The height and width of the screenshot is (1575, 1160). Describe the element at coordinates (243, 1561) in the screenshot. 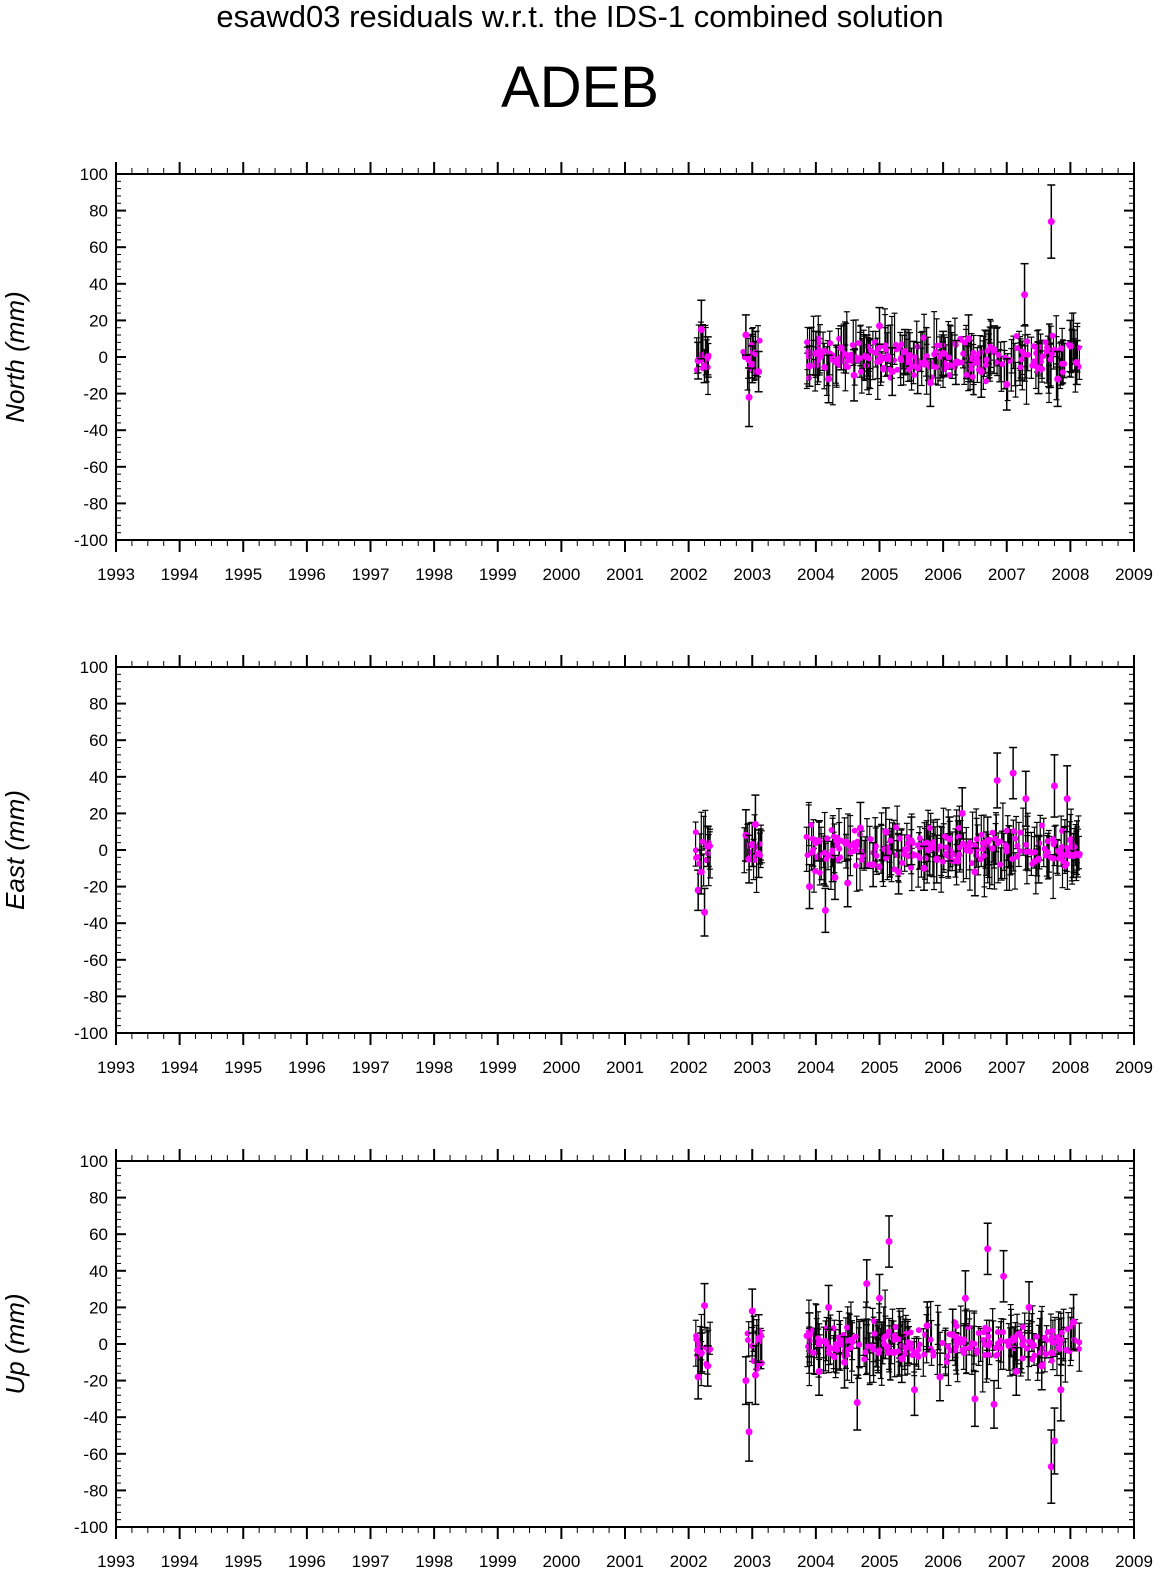

I see `x-tick-label: 1995` at that location.